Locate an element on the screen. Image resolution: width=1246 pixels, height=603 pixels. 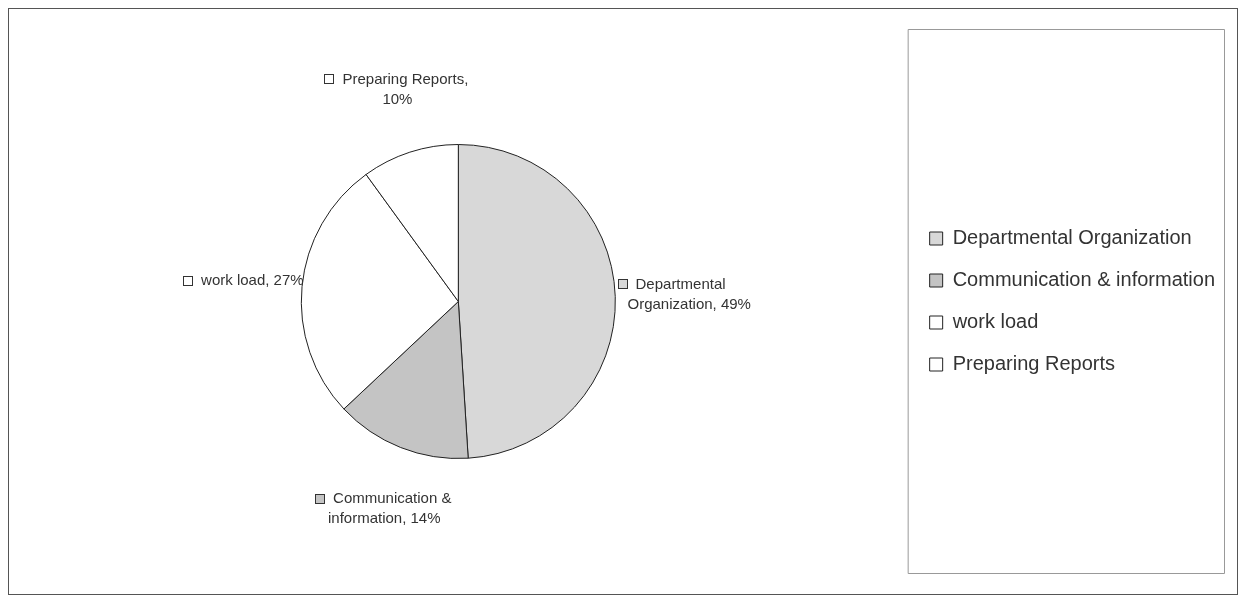
data-label: Preparing Reports, 10% is located at coordinates (405, 88).